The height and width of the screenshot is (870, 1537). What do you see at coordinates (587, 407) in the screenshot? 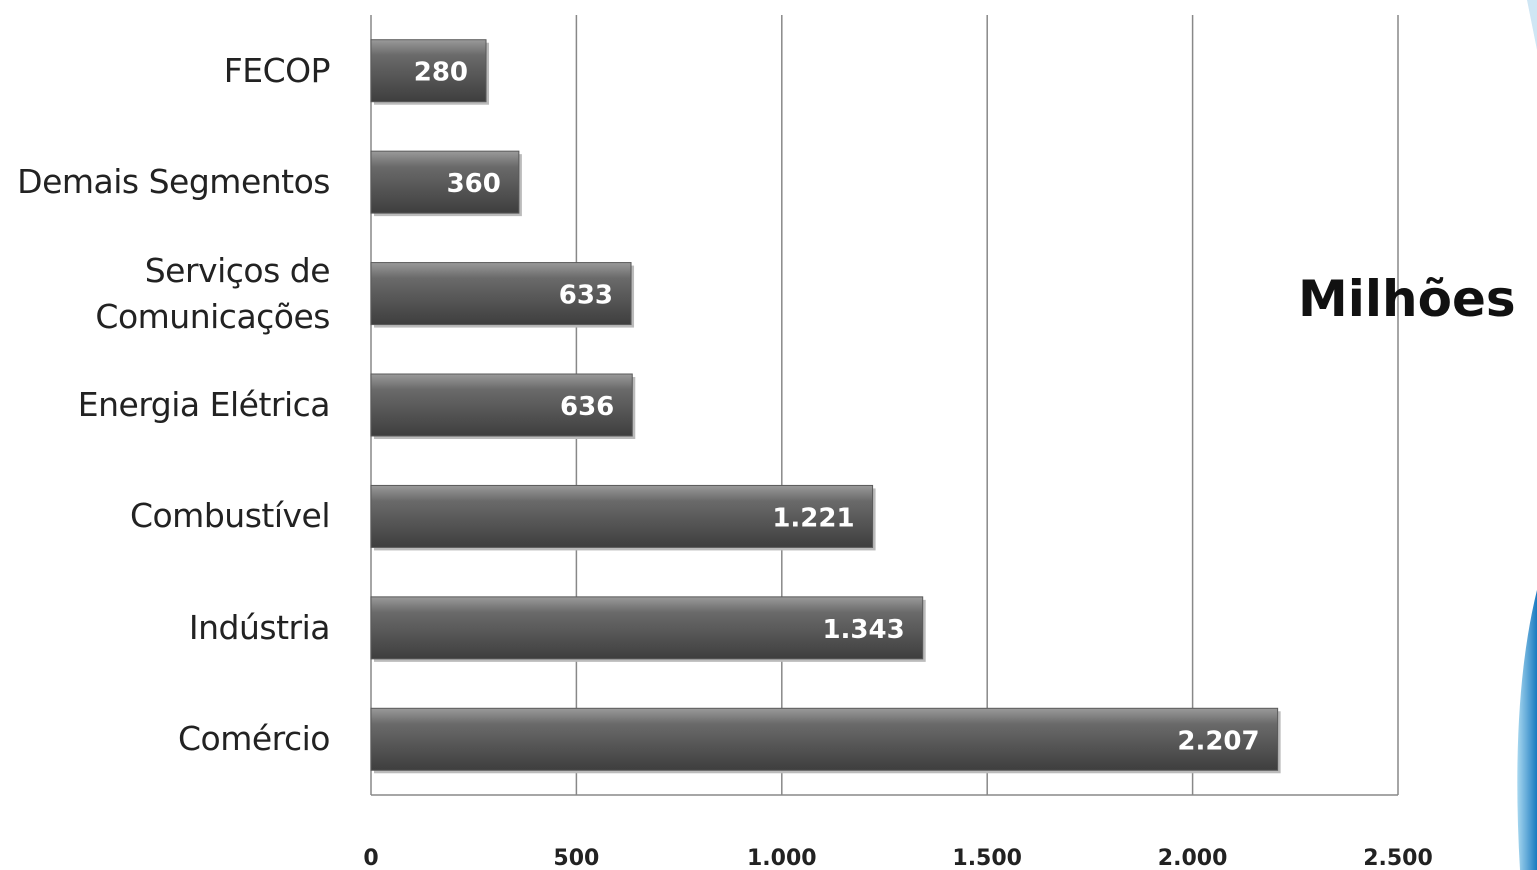
I see `data-label: 636` at bounding box center [587, 407].